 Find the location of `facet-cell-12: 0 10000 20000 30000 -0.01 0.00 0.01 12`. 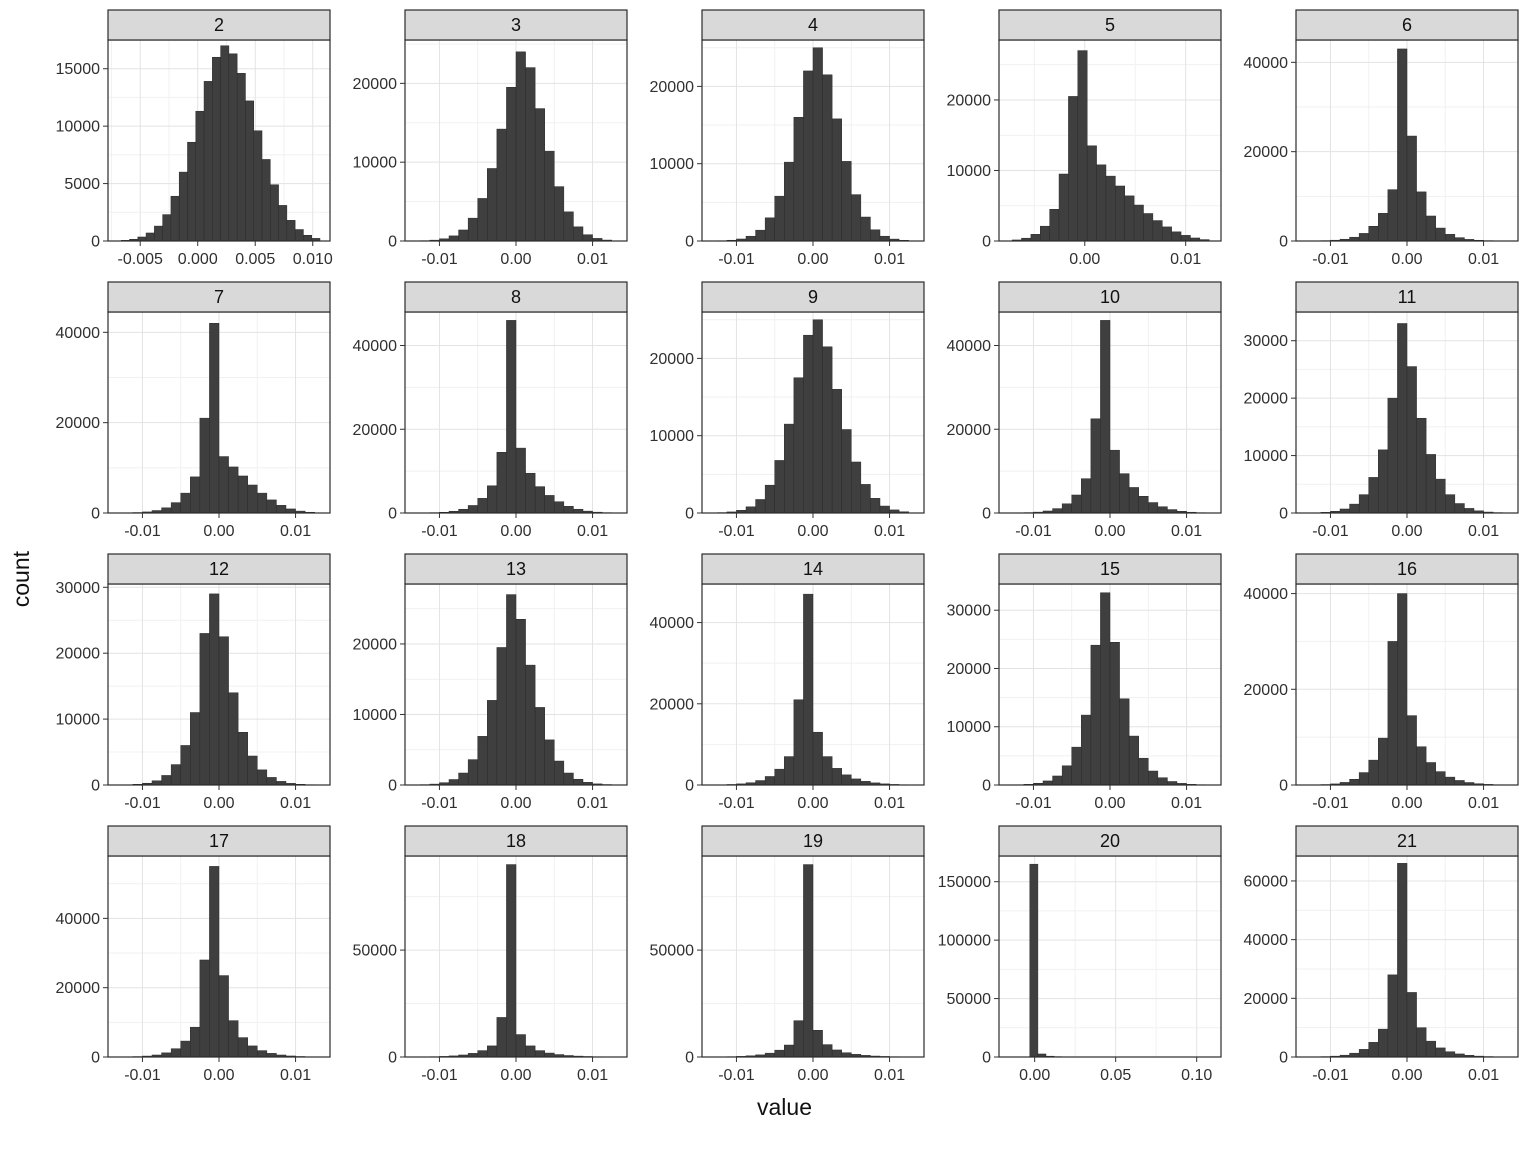

facet-cell-12: 0 10000 20000 30000 -0.01 0.00 0.01 12 is located at coordinates (190, 686).